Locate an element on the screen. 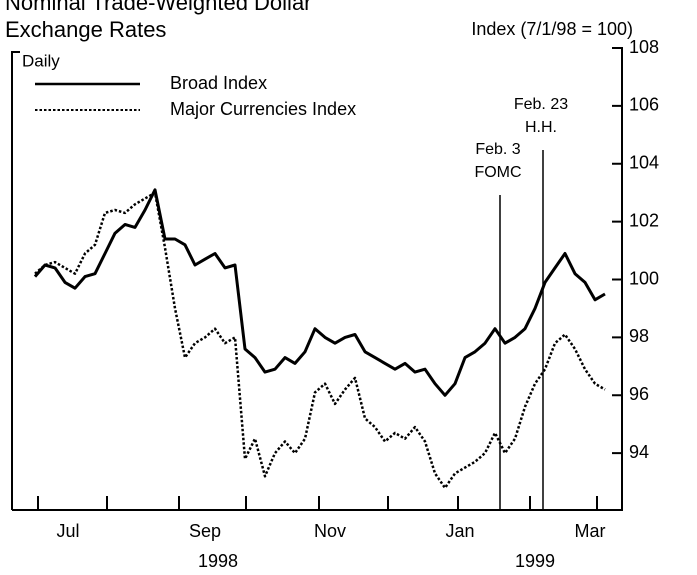 This screenshot has width=697, height=575. y-tick-label: 104 is located at coordinates (644, 163).